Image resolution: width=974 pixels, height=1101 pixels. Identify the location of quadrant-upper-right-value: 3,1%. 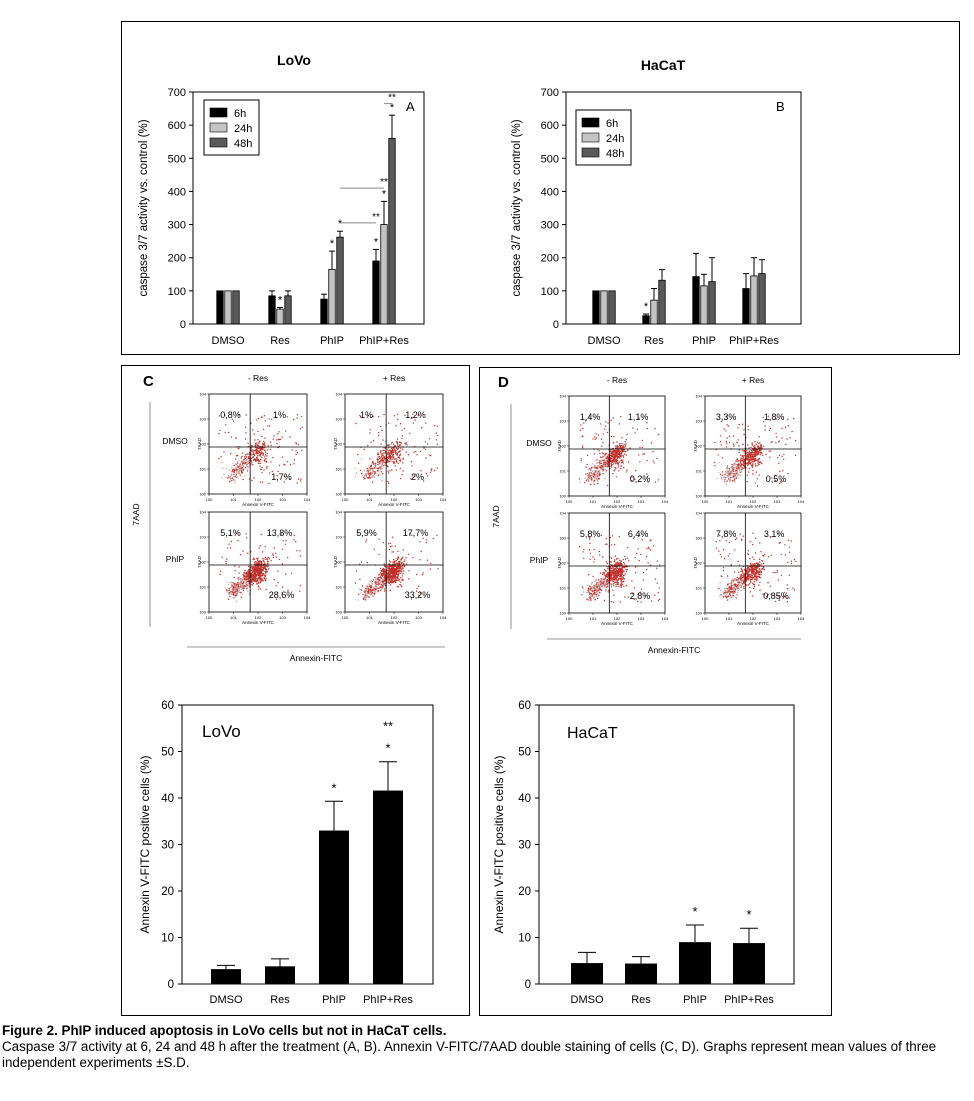
(774, 534).